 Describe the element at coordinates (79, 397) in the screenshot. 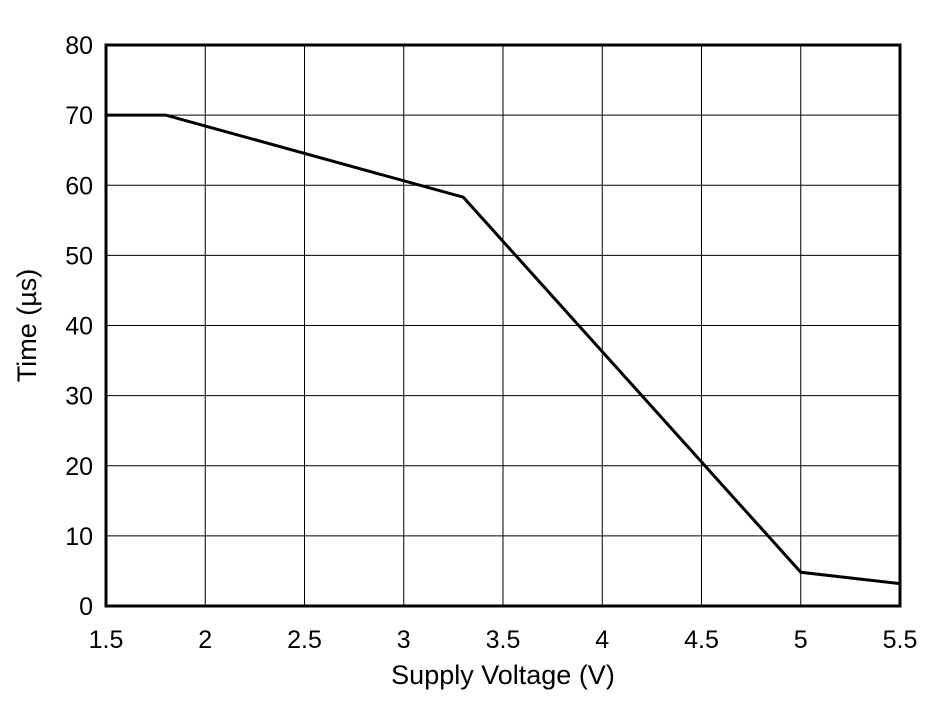

I see `y-tick-label: 30` at that location.